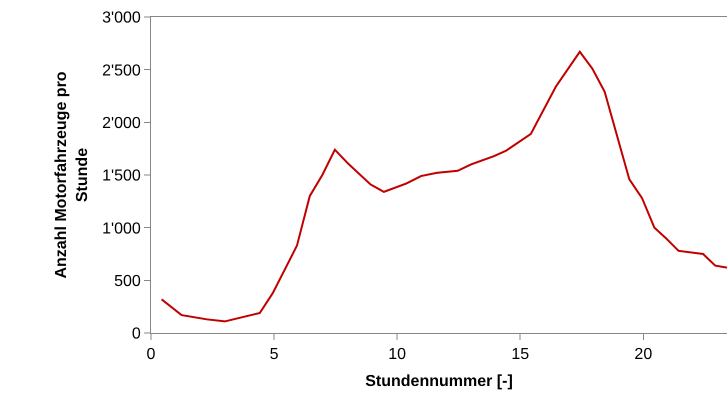  I want to click on y-tick-label: 1'000, so click(121, 229).